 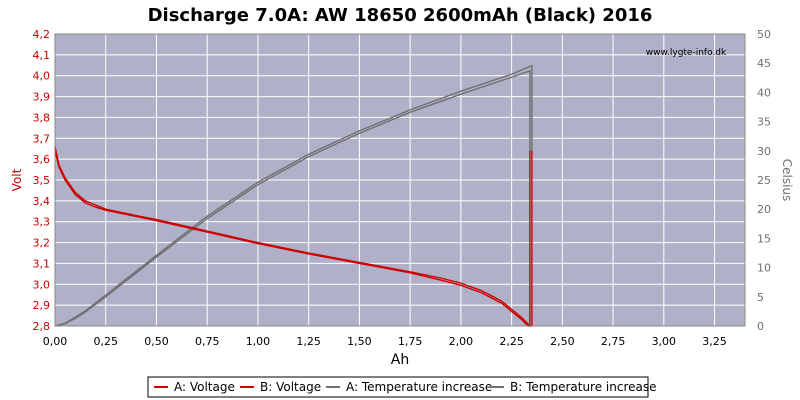 What do you see at coordinates (764, 122) in the screenshot?
I see `y-right-tick-label: 35` at bounding box center [764, 122].